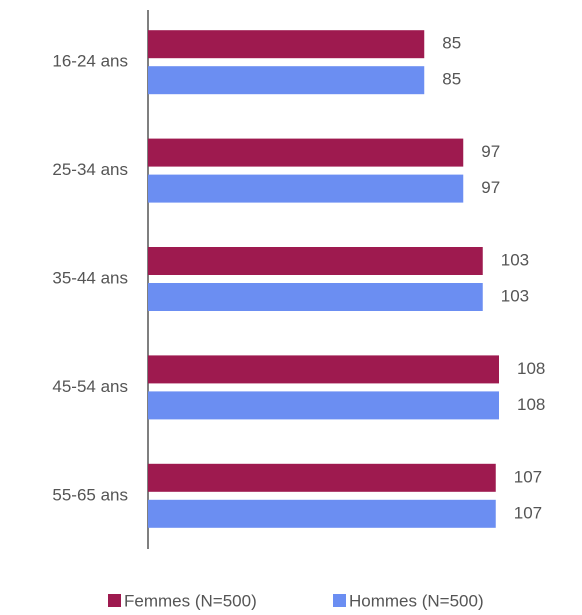 Image resolution: width=582 pixels, height=615 pixels. Describe the element at coordinates (90, 277) in the screenshot. I see `y-tick-label: 35-44 ans` at that location.